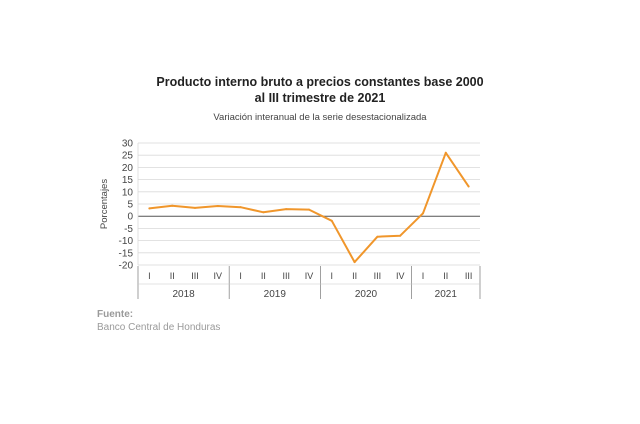  I want to click on x-tick-label-year: 2019, so click(275, 294).